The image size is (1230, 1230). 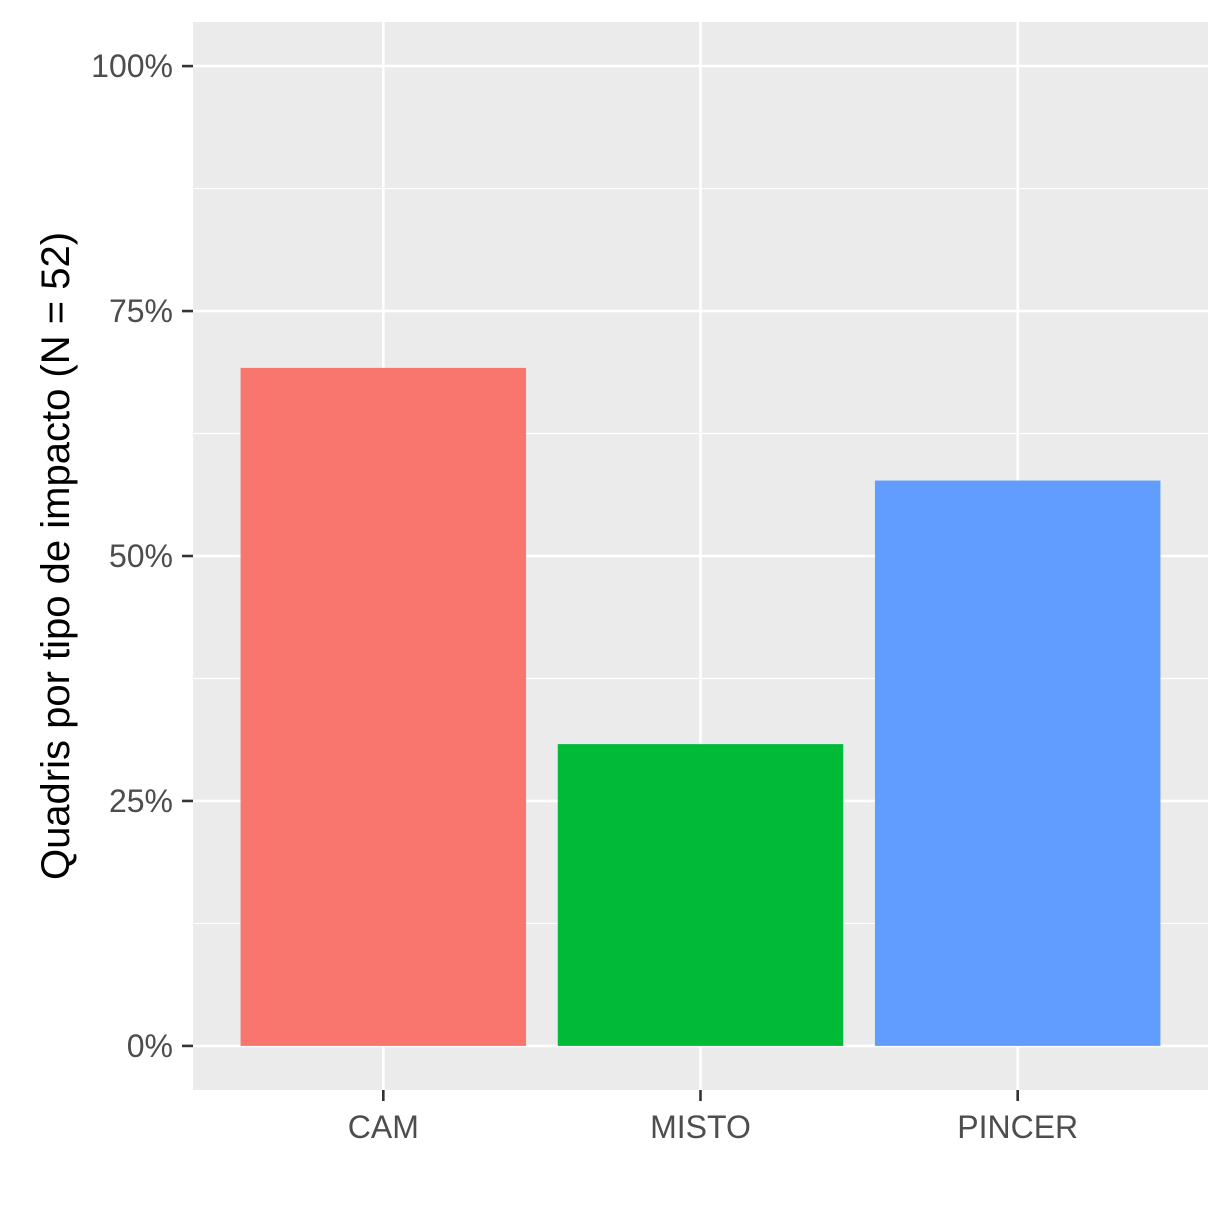 I want to click on x-tick-label: MISTO, so click(x=700, y=1127).